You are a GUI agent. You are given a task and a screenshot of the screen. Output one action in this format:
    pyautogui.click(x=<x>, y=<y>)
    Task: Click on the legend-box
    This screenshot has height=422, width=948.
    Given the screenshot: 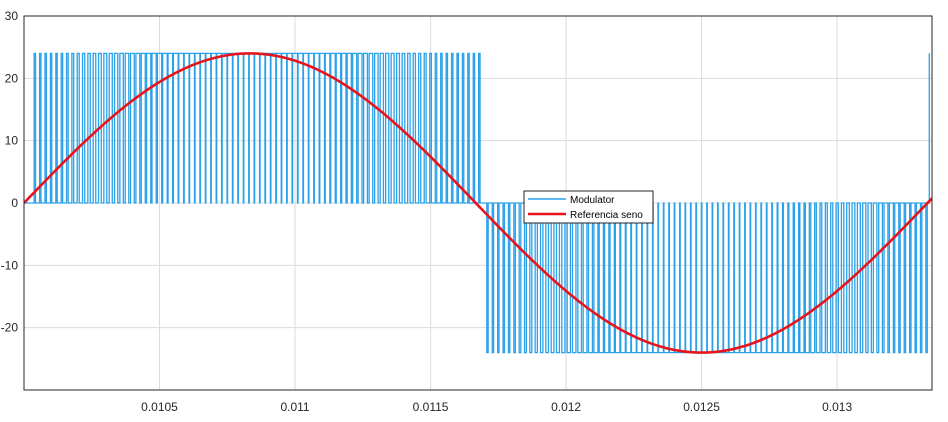 What is the action you would take?
    pyautogui.click(x=588, y=207)
    